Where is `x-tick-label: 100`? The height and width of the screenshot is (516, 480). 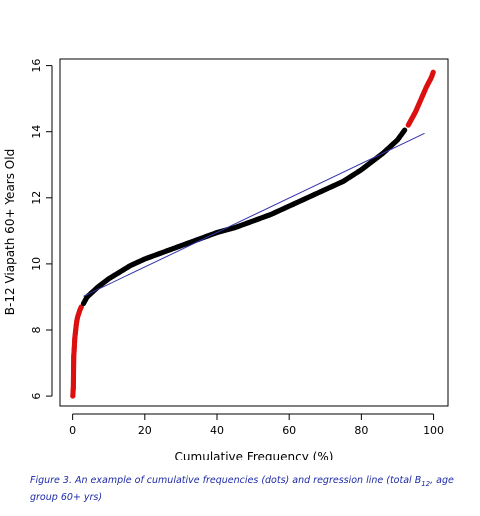 x-tick-label: 100 is located at coordinates (433, 430).